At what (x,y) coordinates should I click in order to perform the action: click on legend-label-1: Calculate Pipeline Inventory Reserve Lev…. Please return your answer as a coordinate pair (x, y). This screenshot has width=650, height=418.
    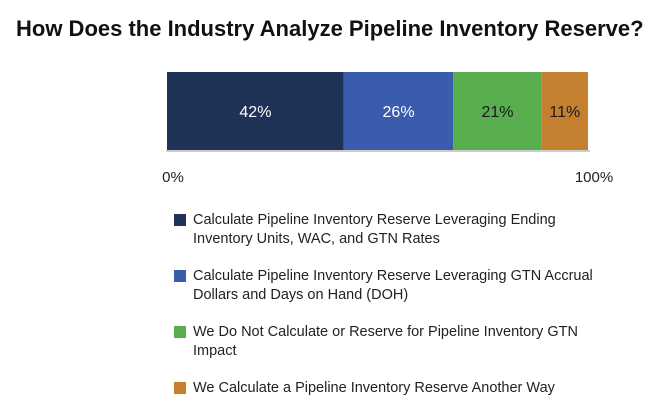
    Looking at the image, I should click on (374, 229).